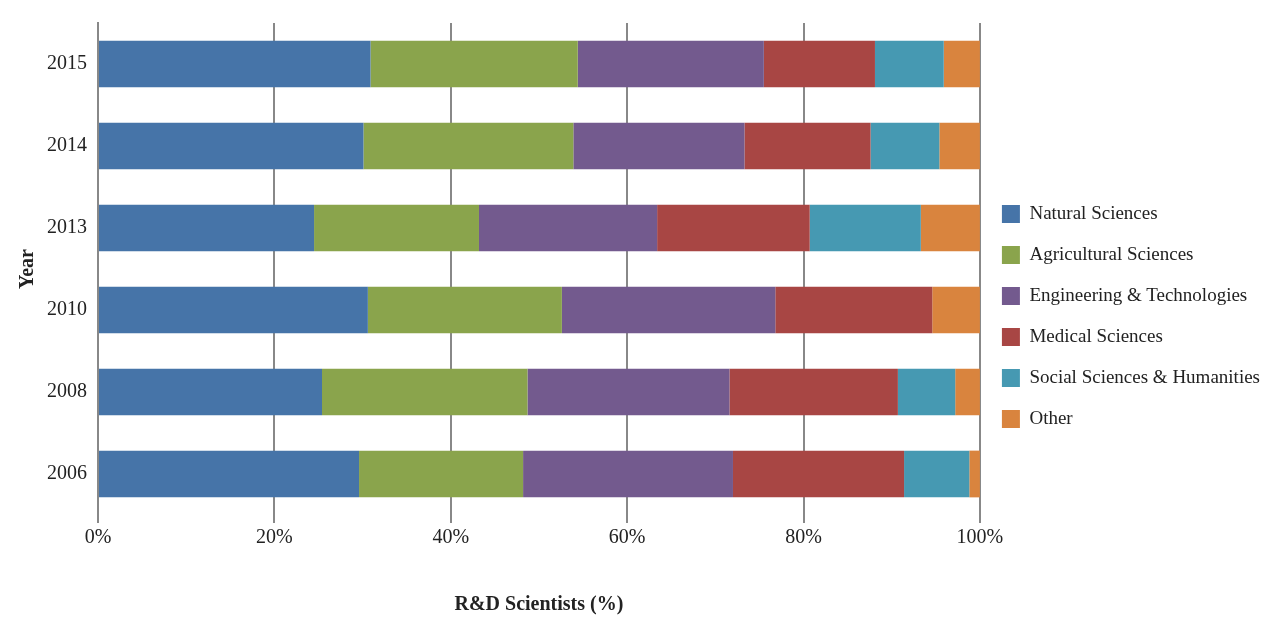  What do you see at coordinates (274, 536) in the screenshot?
I see `x-tick-label: 20%` at bounding box center [274, 536].